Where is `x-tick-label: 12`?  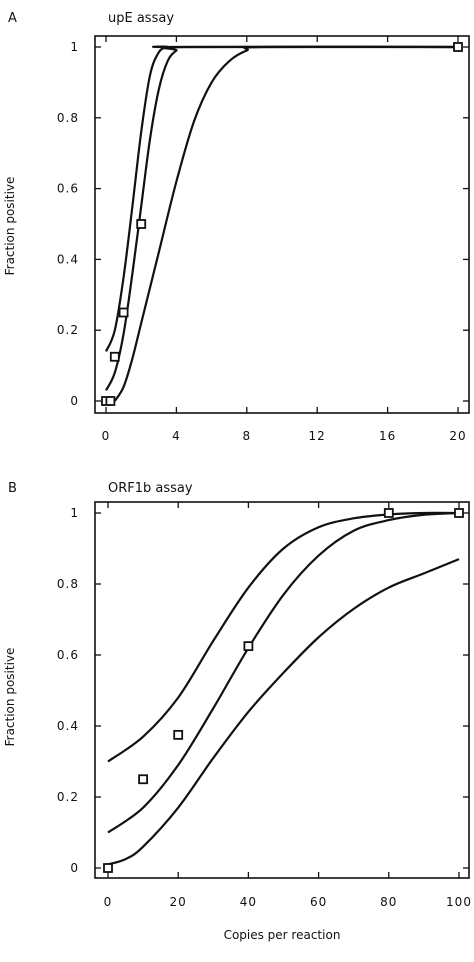 x-tick-label: 12 is located at coordinates (317, 436).